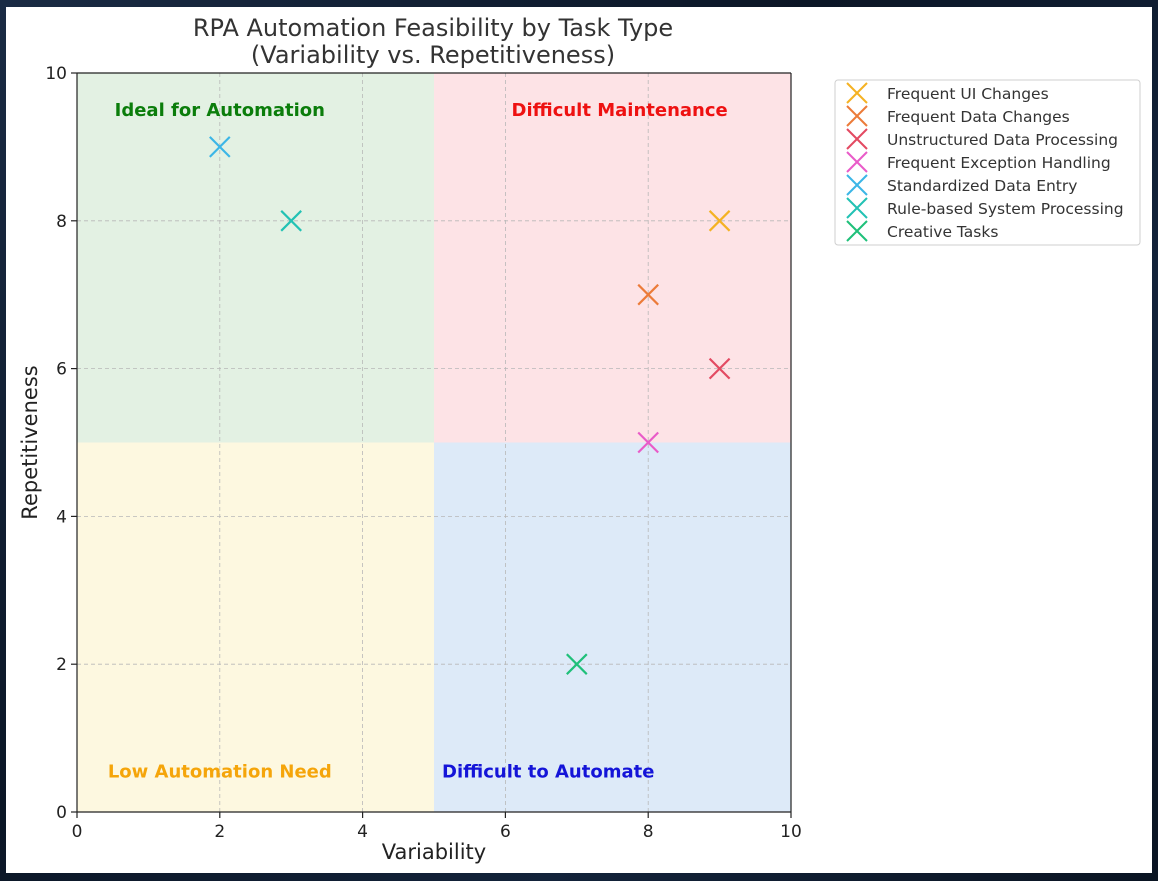 The image size is (1158, 881). I want to click on quadrant-ideal-for-automation, so click(255, 258).